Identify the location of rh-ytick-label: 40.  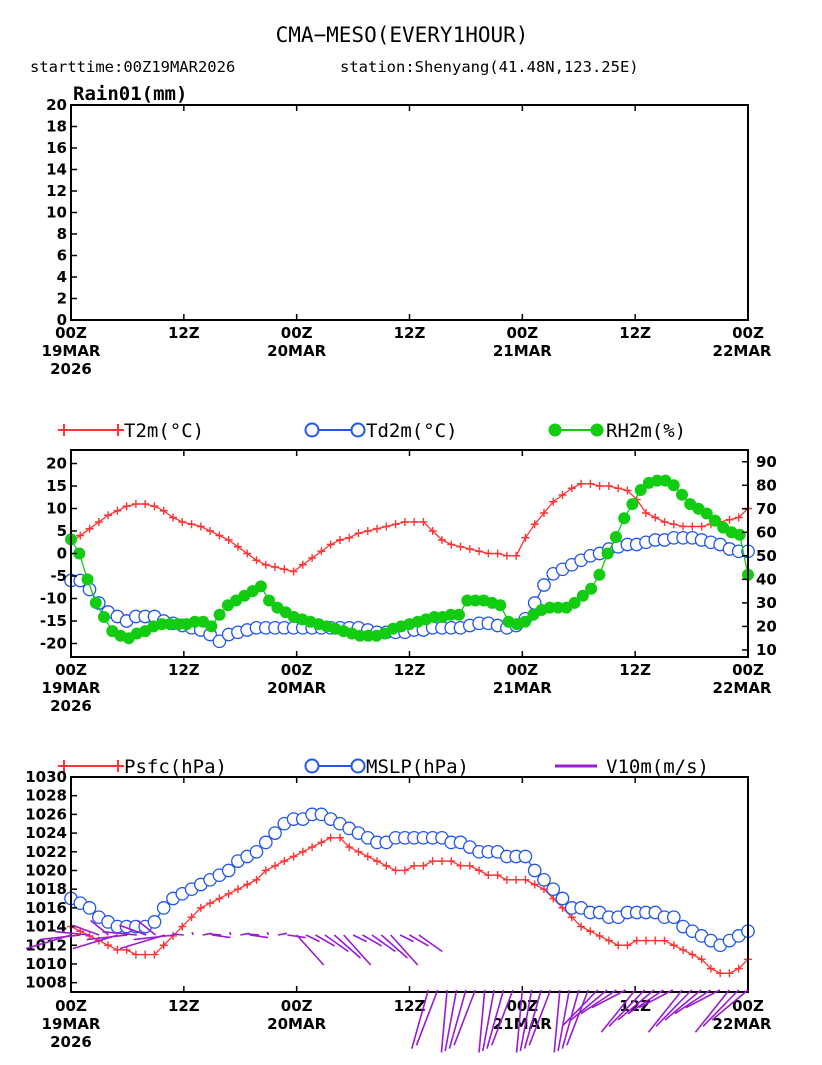
(766, 579).